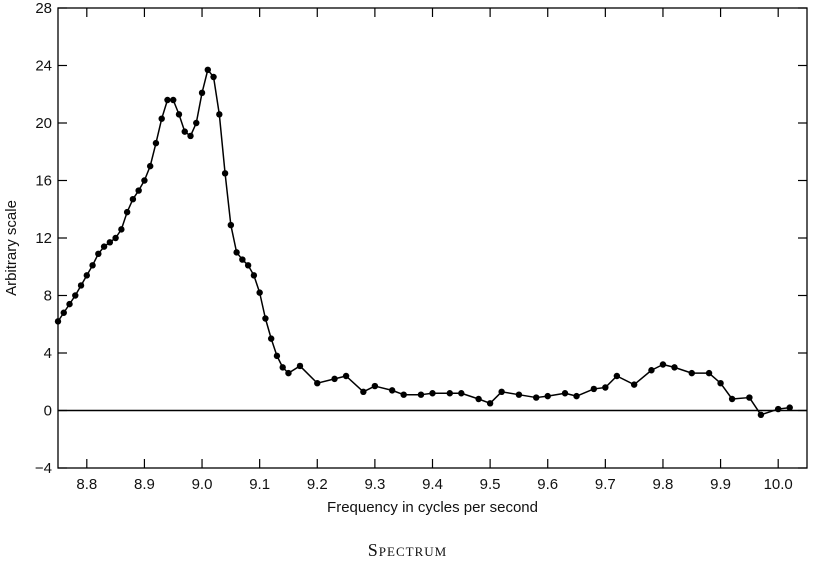 This screenshot has width=815, height=563. Describe the element at coordinates (490, 484) in the screenshot. I see `x-tick-label: 9.5` at that location.